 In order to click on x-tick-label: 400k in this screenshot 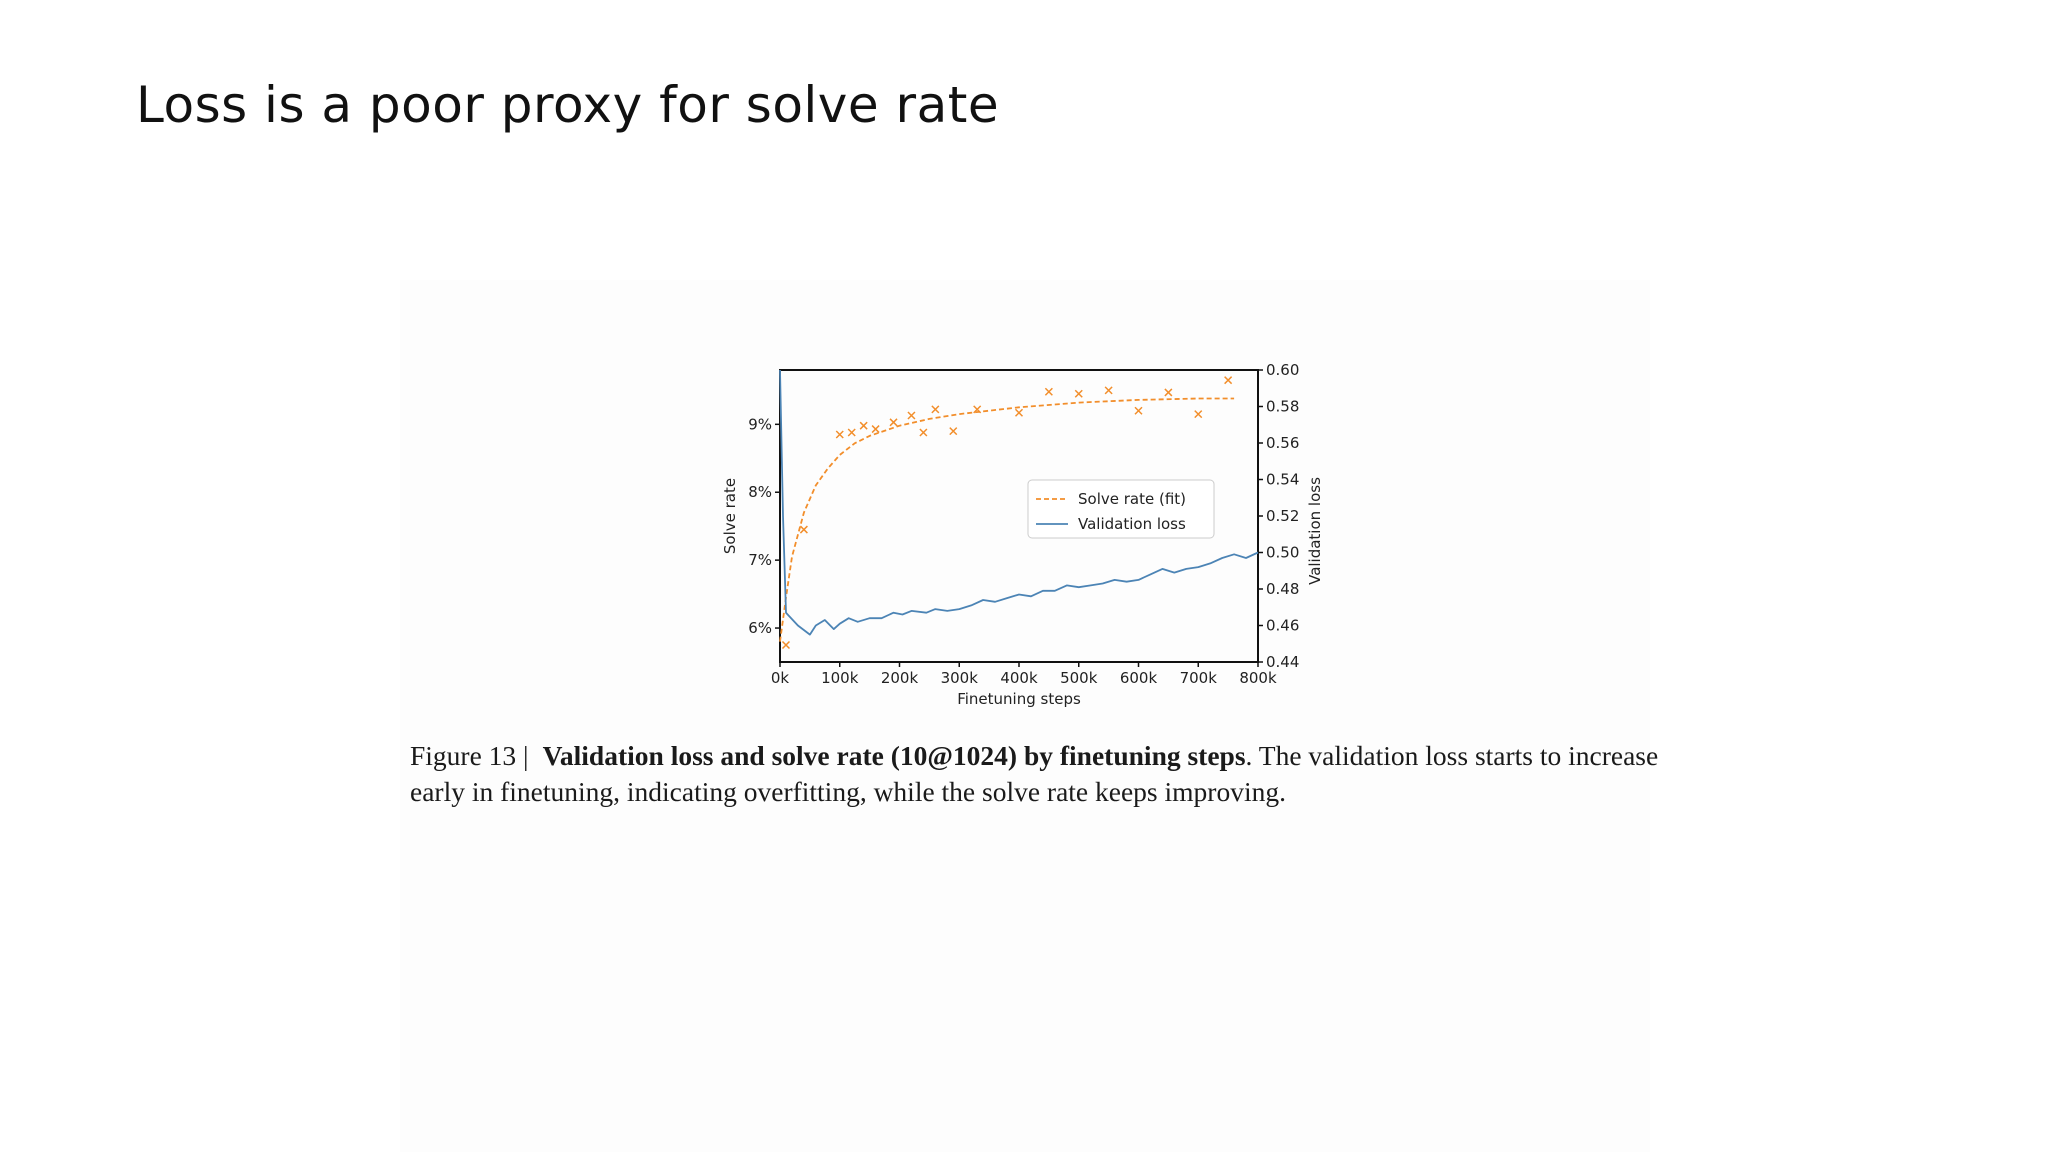, I will do `click(1019, 678)`.